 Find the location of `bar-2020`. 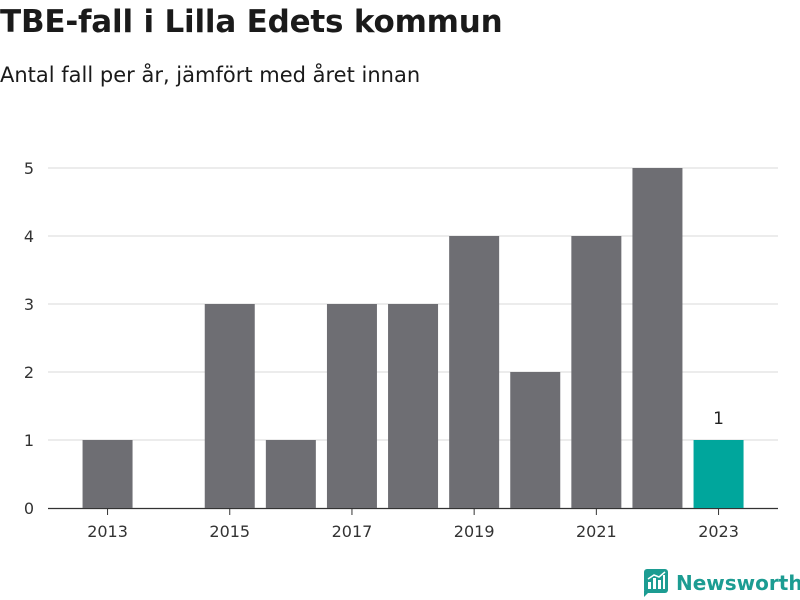

bar-2020 is located at coordinates (535, 440).